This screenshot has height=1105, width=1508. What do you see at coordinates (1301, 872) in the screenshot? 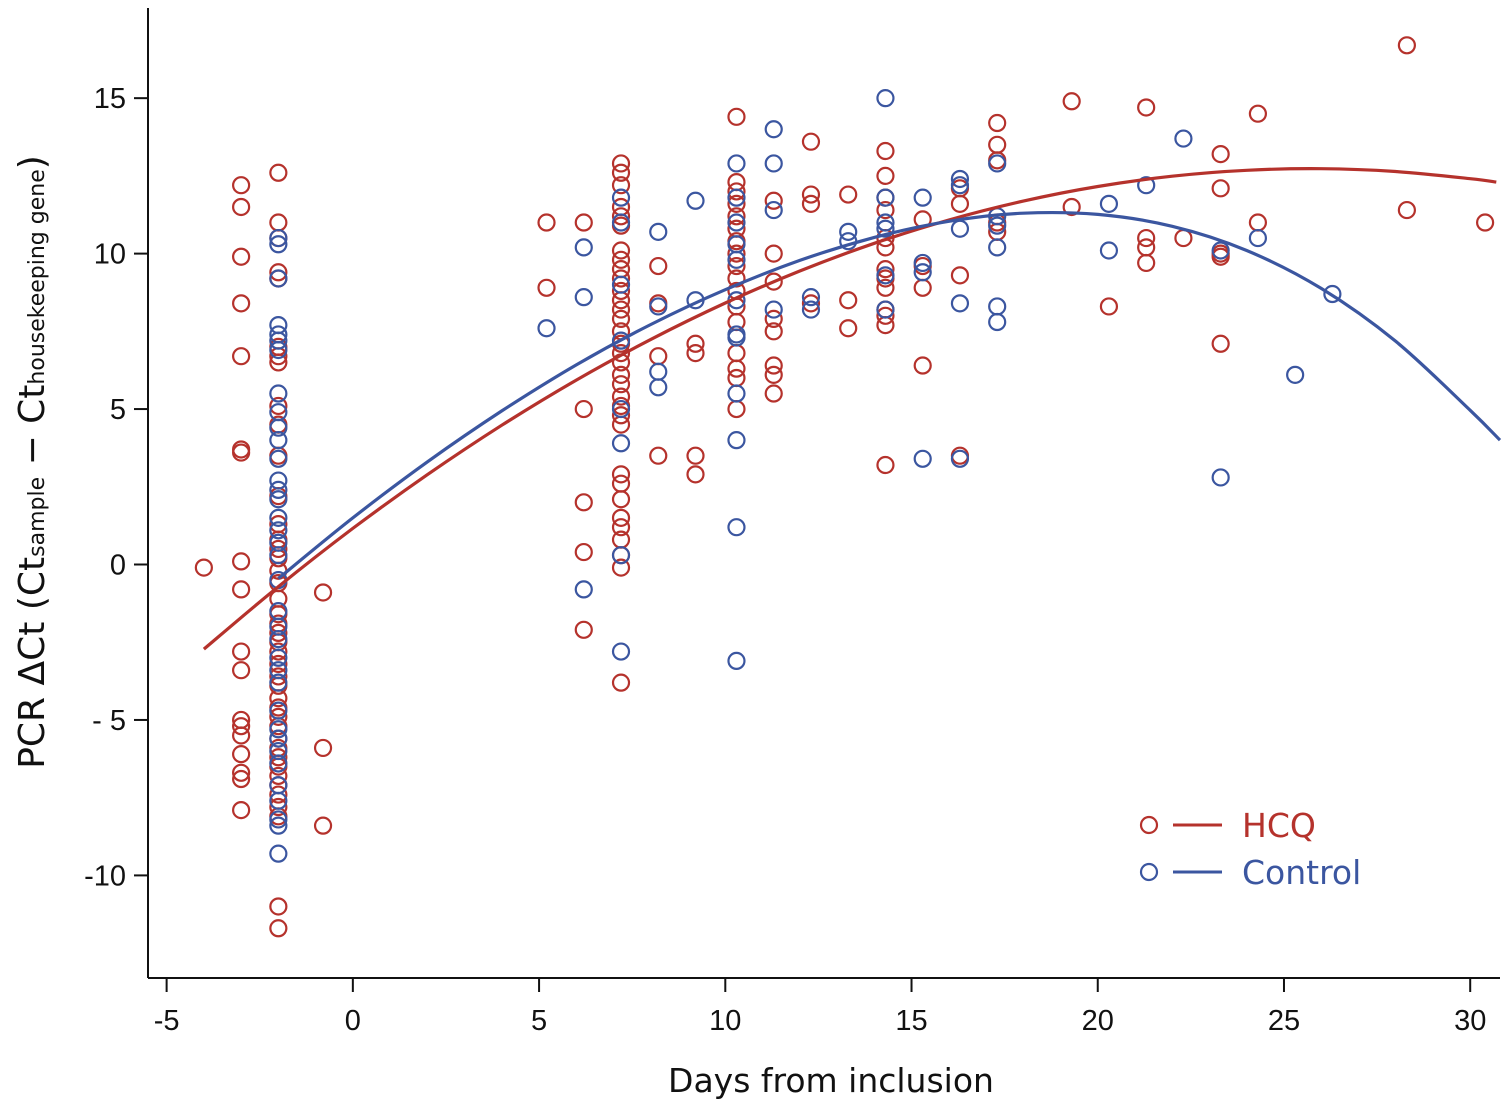
I see `legend-label-control: Control` at bounding box center [1301, 872].